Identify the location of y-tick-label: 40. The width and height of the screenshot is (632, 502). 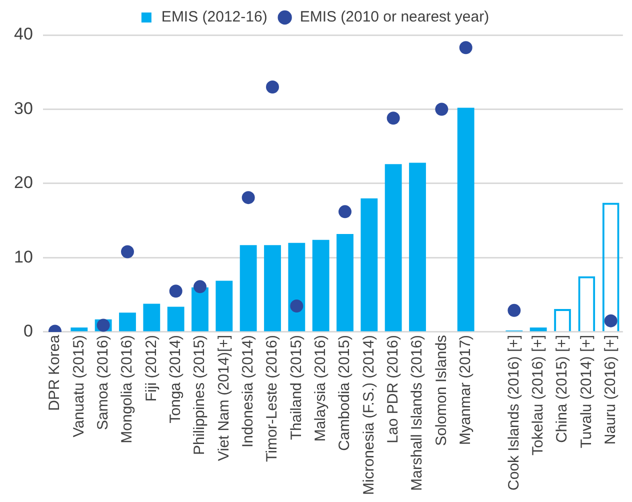
(23, 34).